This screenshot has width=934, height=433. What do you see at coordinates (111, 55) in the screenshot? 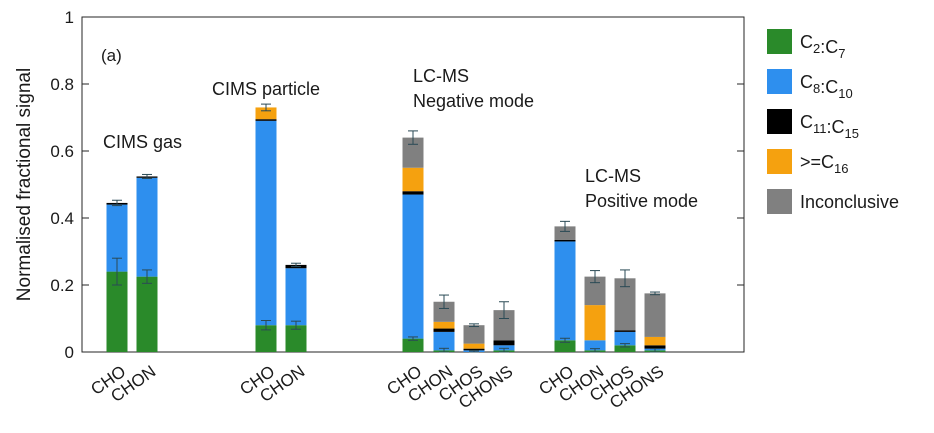
I see `panel-label: (a)` at bounding box center [111, 55].